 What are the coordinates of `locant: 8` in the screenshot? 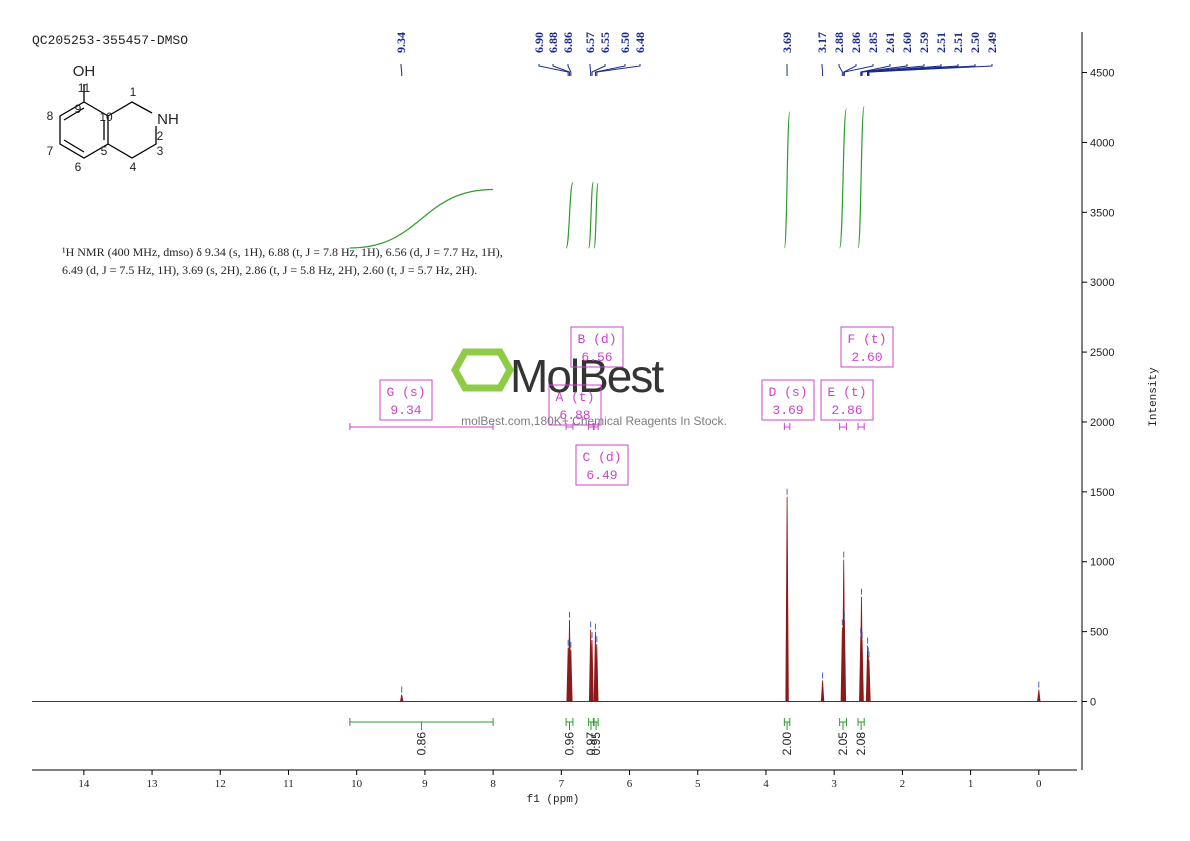 It's located at (50, 116).